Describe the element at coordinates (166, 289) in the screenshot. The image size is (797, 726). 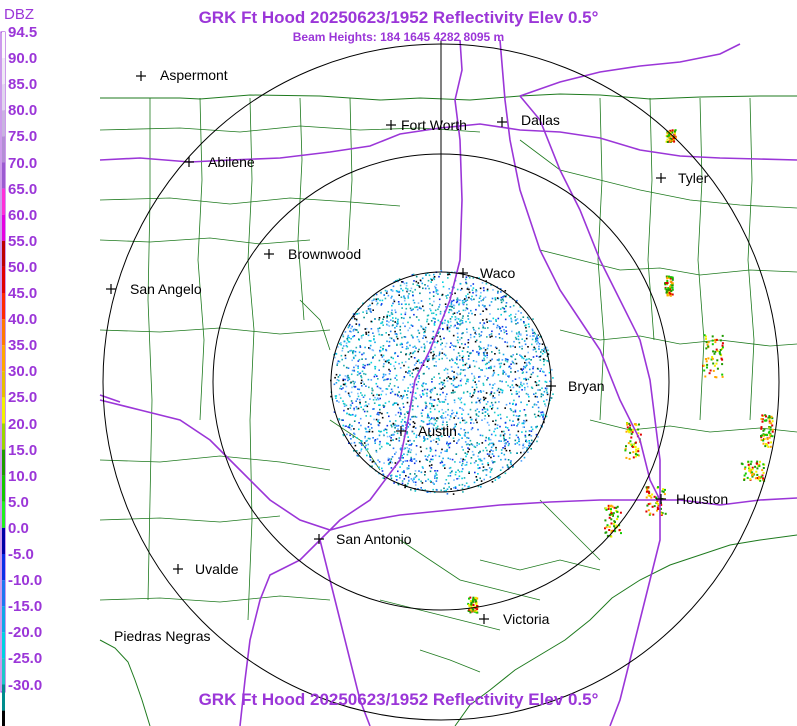
I see `city-label: San Angelo` at that location.